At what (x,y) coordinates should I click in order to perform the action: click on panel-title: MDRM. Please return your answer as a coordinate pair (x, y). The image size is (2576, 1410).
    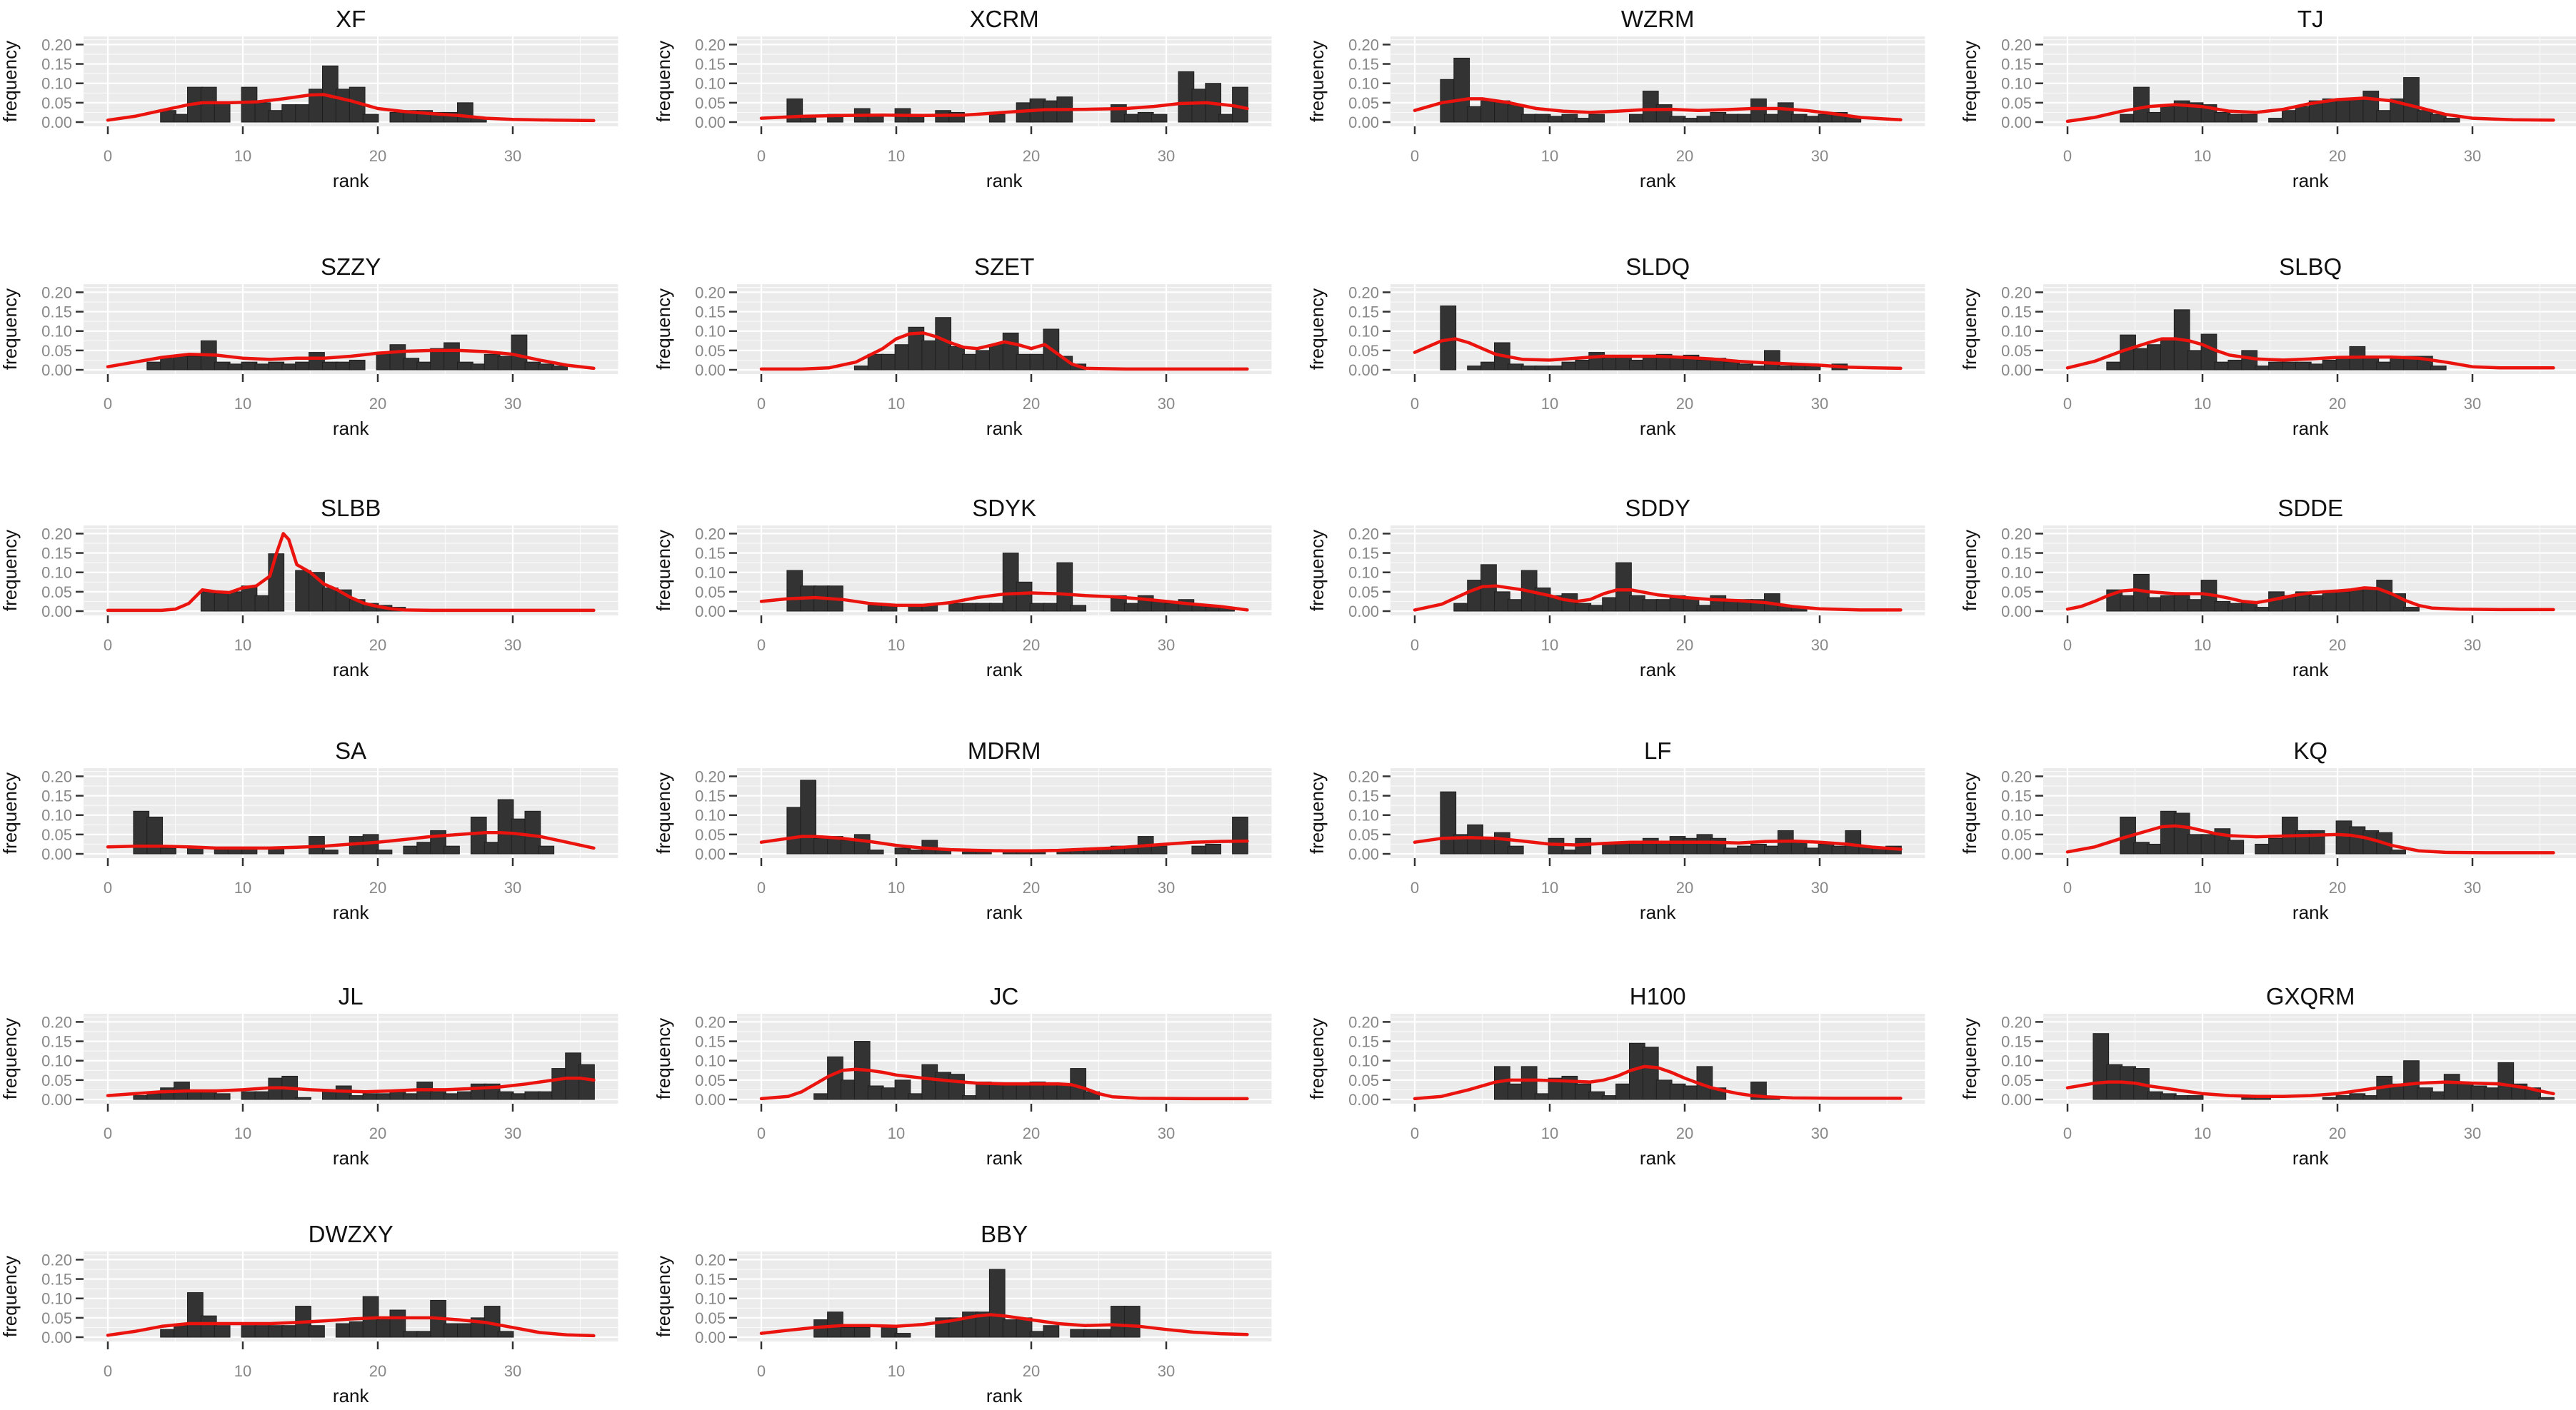
    Looking at the image, I should click on (1004, 751).